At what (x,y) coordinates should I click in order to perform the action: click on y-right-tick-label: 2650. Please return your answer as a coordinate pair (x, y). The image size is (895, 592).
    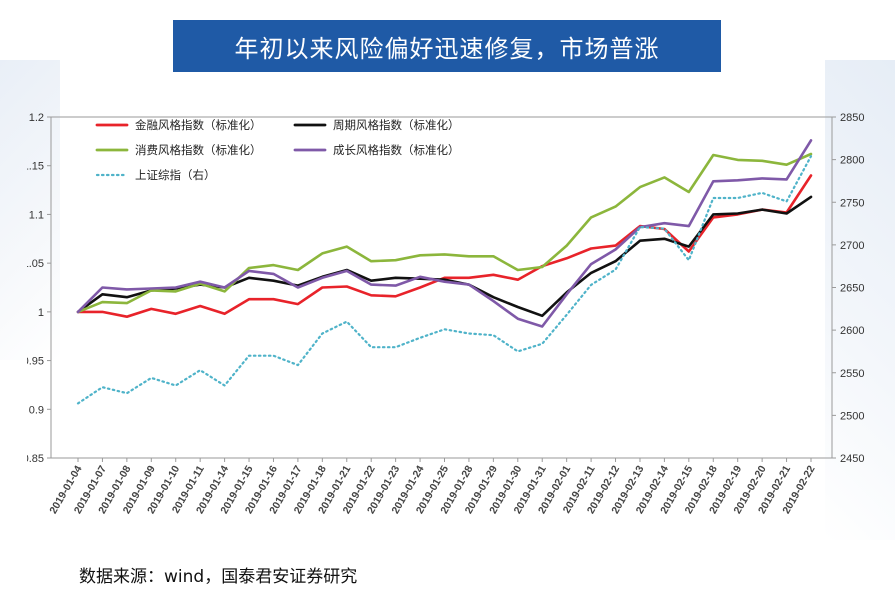
    Looking at the image, I should click on (852, 289).